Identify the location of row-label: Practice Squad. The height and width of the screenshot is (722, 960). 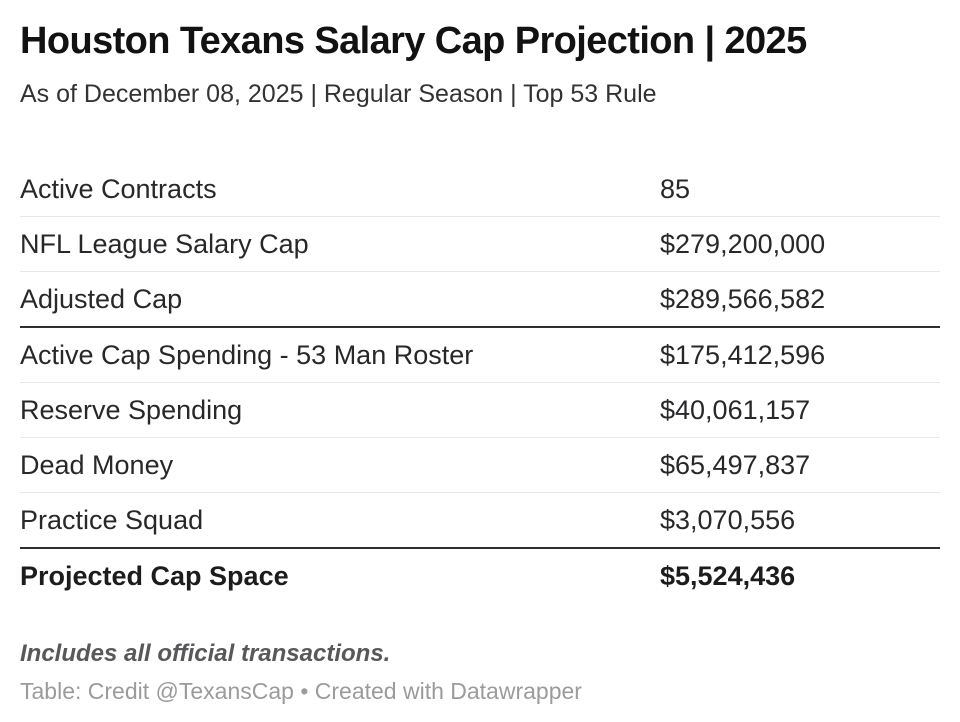
(112, 519).